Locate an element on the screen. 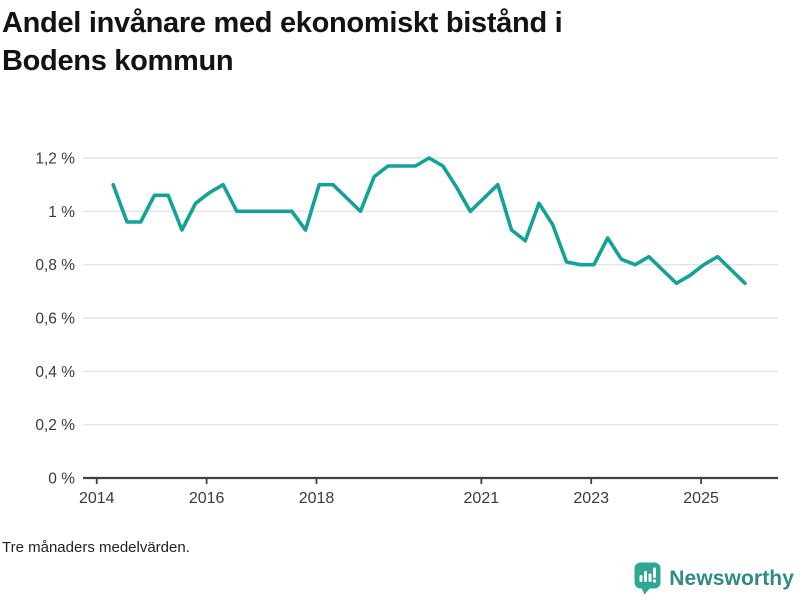  chart-title-line2: Bodens kommun is located at coordinates (118, 61).